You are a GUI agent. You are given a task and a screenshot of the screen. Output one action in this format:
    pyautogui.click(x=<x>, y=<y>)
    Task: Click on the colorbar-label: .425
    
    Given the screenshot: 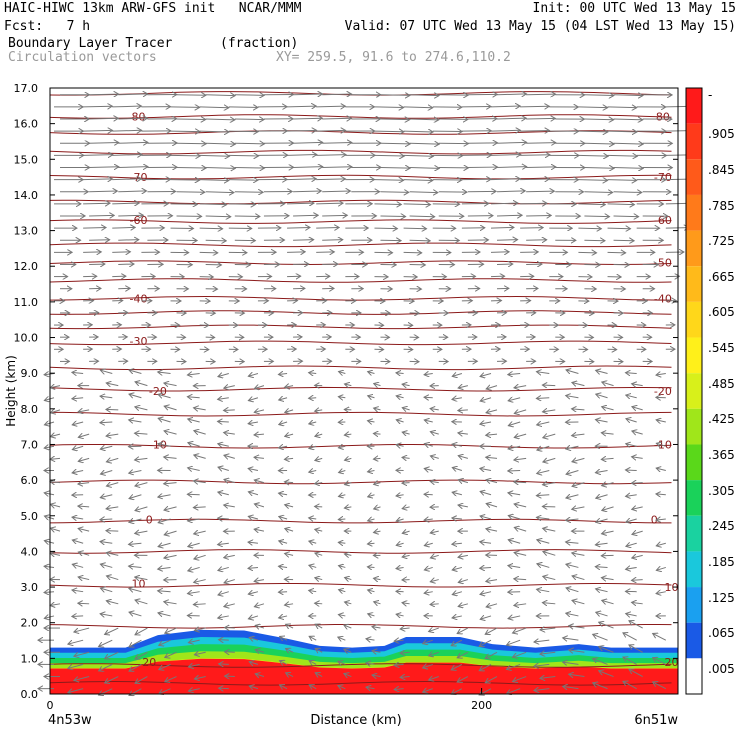 What is the action you would take?
    pyautogui.click(x=721, y=419)
    